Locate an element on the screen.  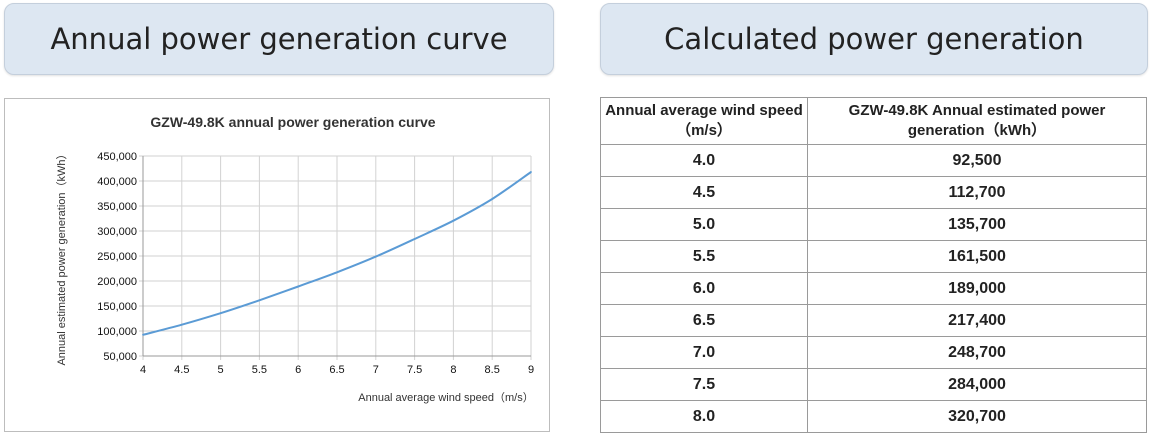
x-tick-label: 7 is located at coordinates (376, 370).